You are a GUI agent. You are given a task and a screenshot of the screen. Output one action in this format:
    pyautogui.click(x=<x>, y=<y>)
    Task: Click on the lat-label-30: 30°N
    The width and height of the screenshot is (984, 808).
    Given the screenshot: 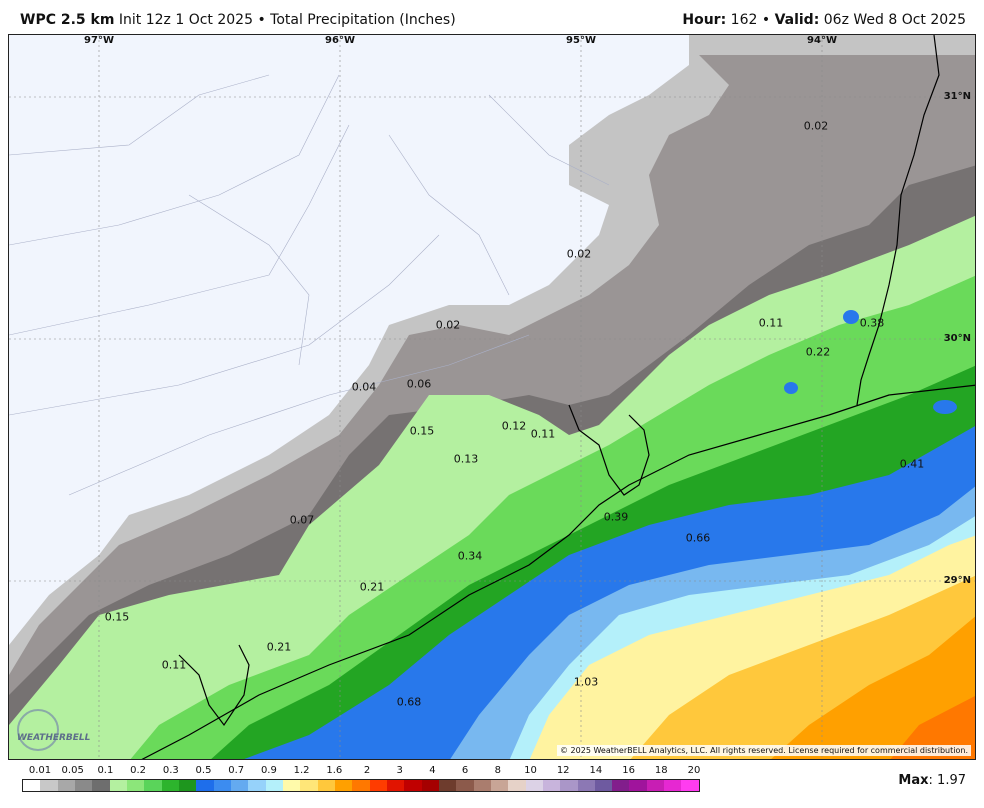 What is the action you would take?
    pyautogui.click(x=957, y=338)
    